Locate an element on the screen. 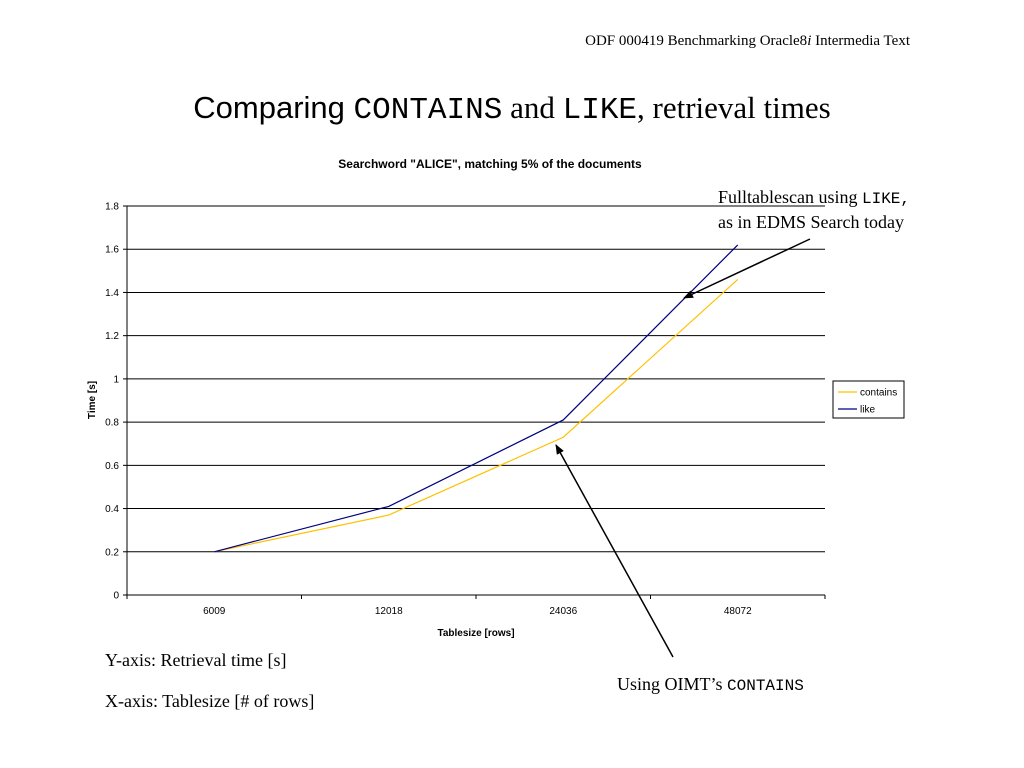 This screenshot has height=768, width=1024. y-tick-label: 0.6 is located at coordinates (112, 466).